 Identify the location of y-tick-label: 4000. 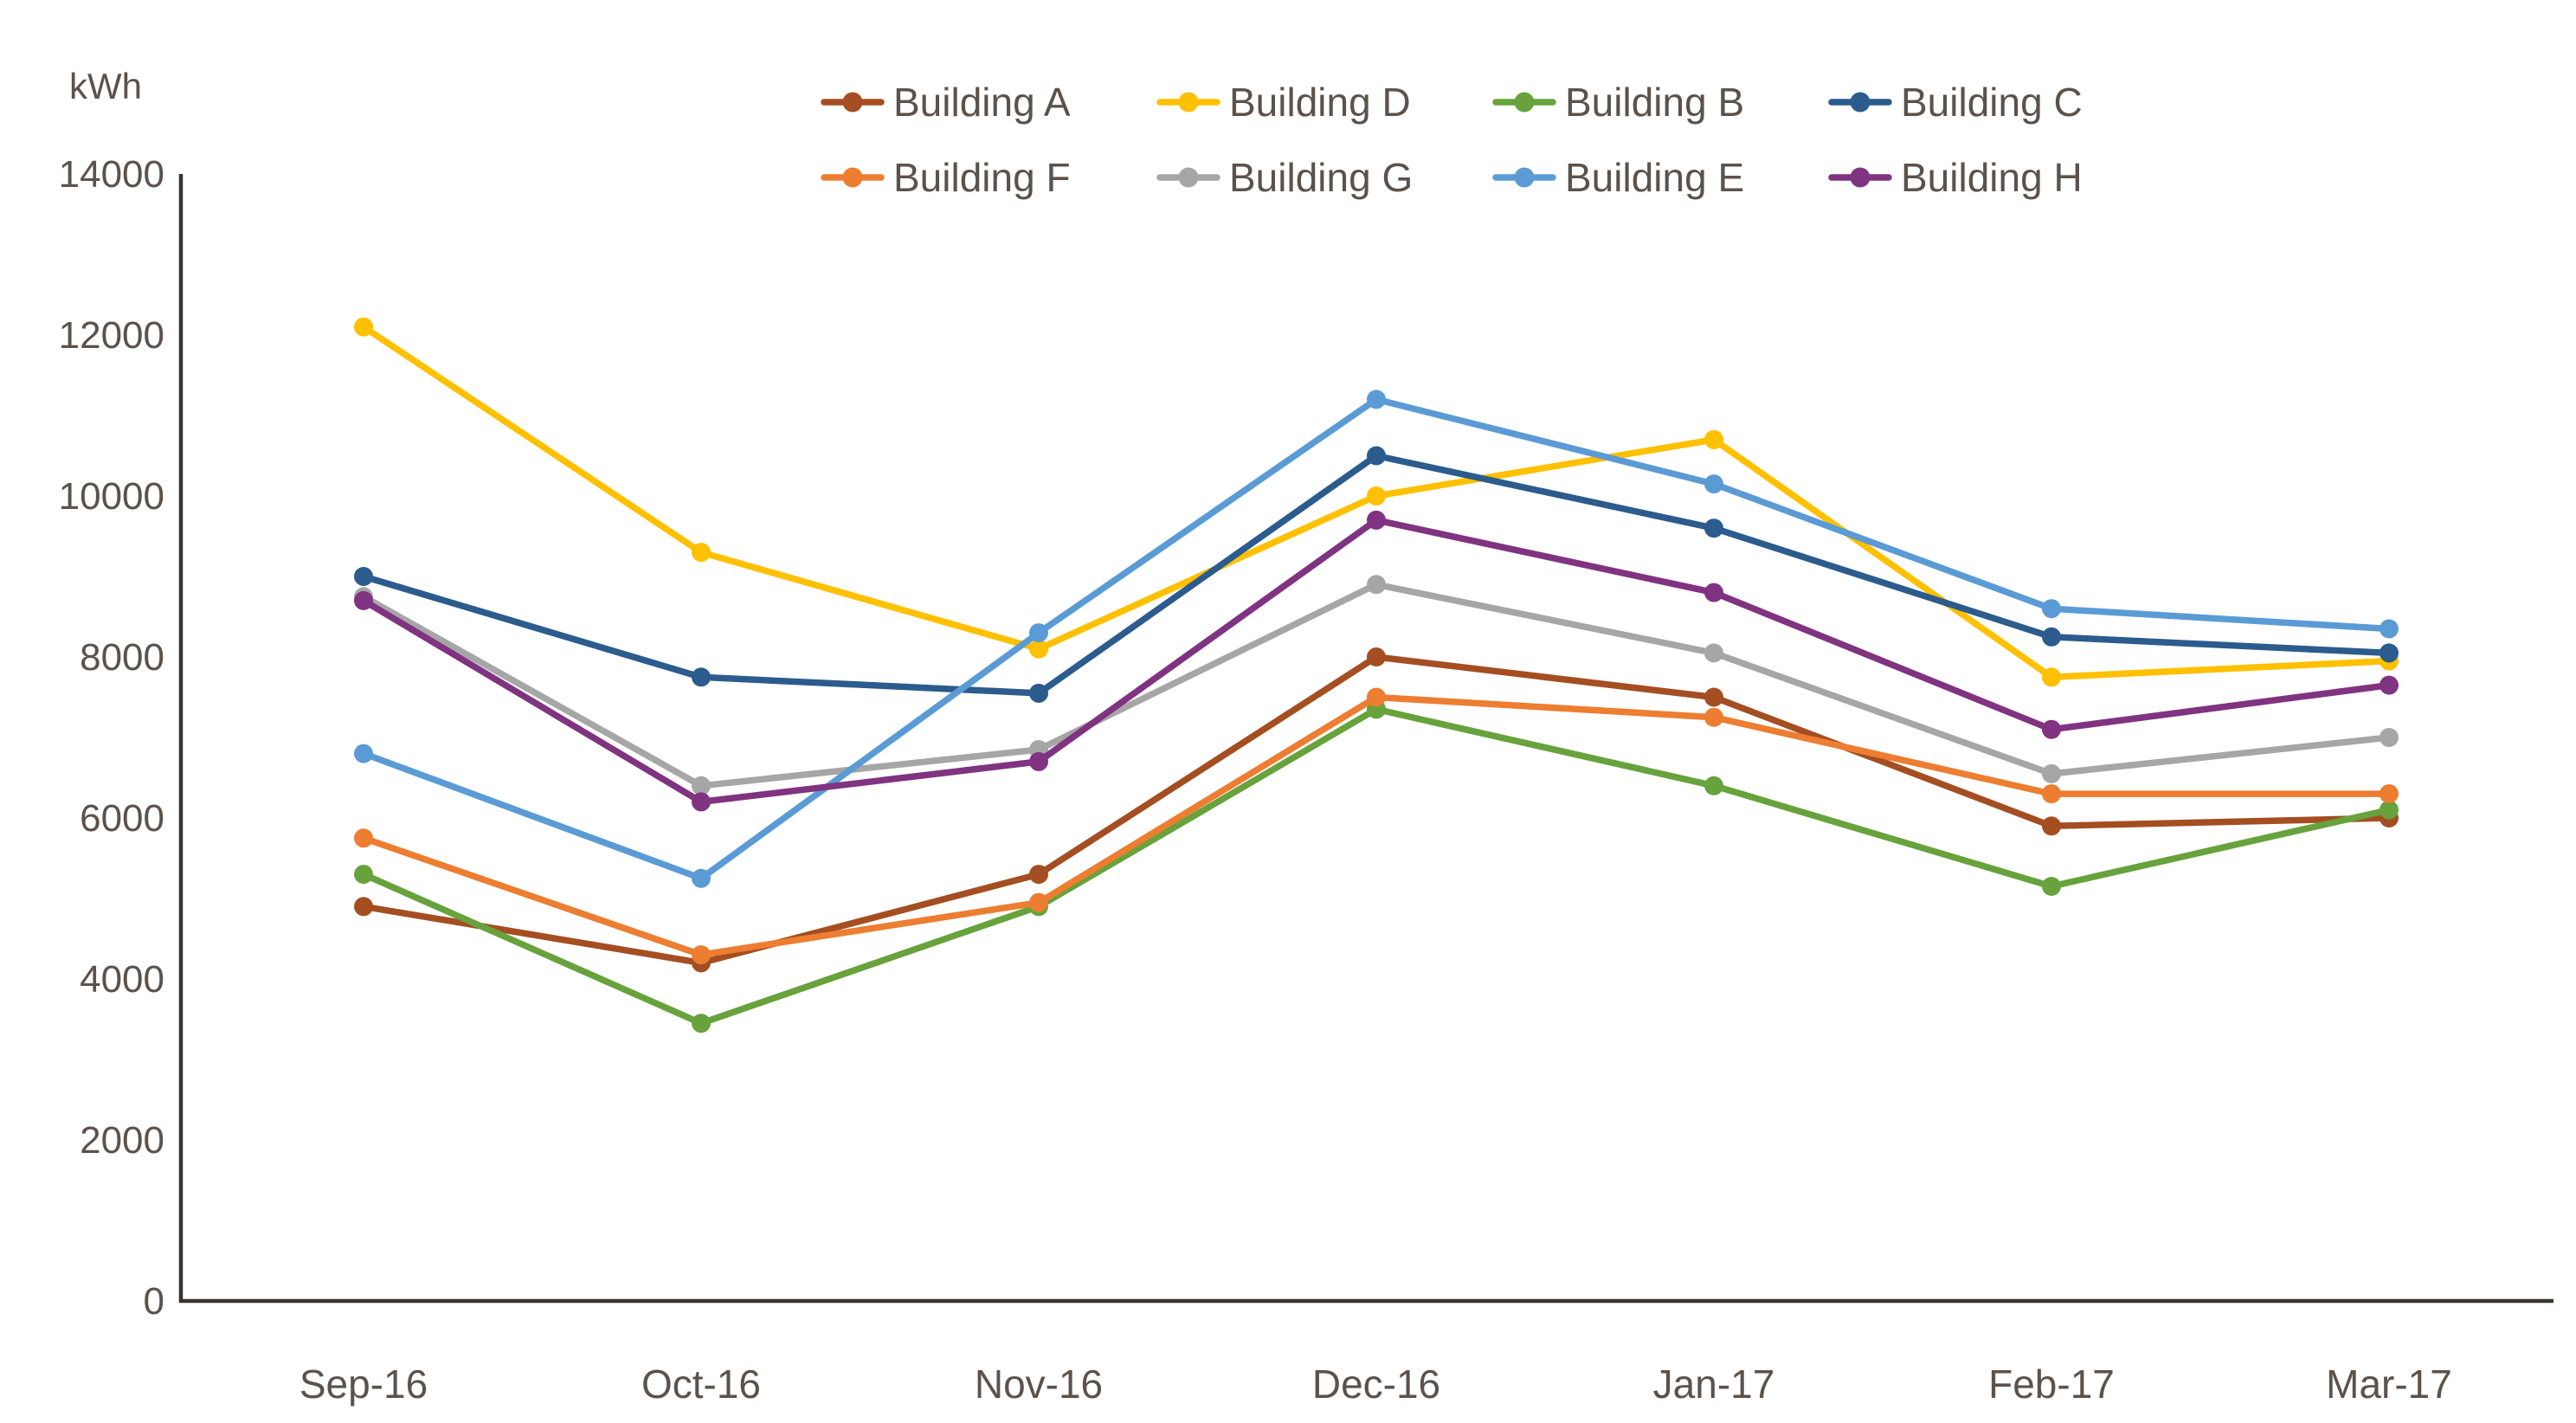
(122, 979).